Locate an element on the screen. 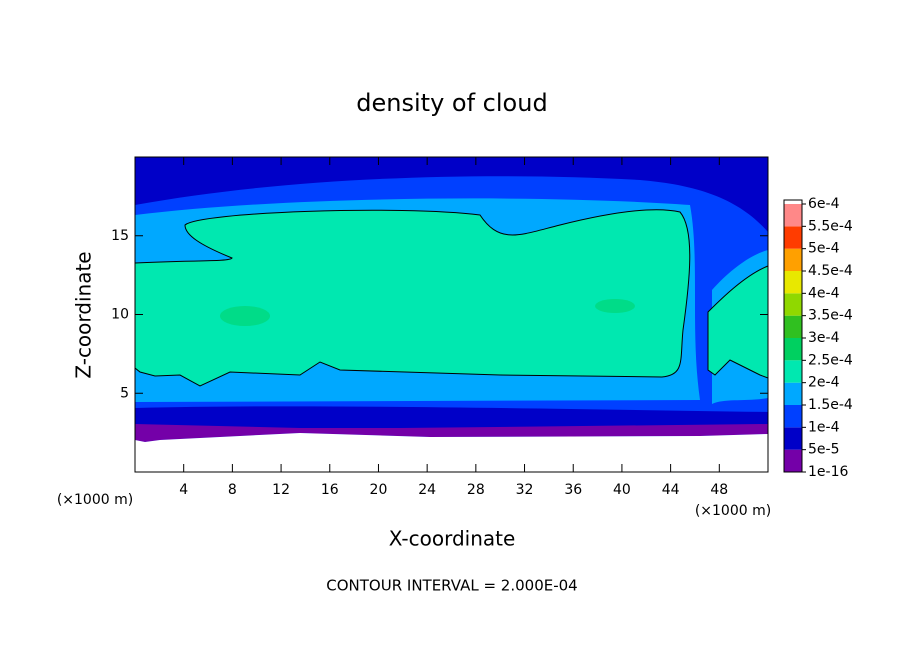 The width and height of the screenshot is (904, 654). footer: CONTOUR INTERVAL = 2.000E-04 is located at coordinates (451, 586).